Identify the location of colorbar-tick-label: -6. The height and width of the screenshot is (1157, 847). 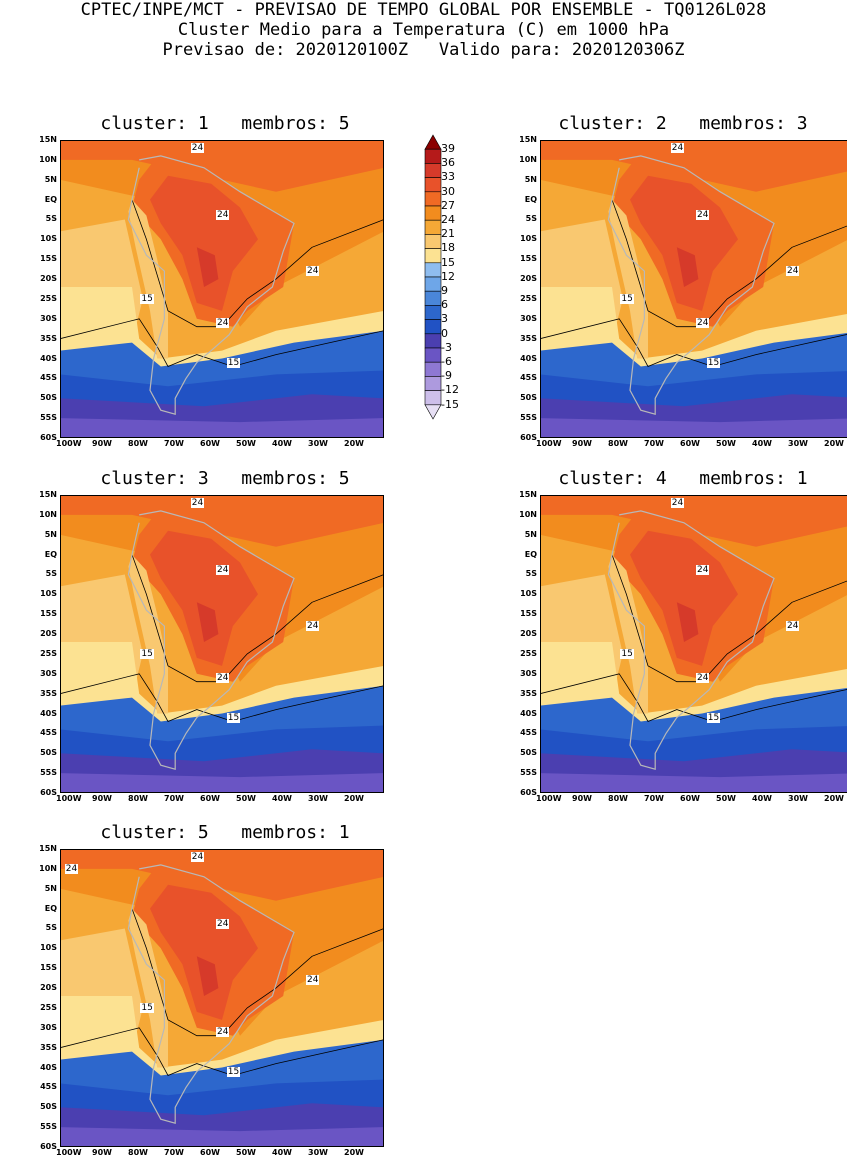
(446, 361).